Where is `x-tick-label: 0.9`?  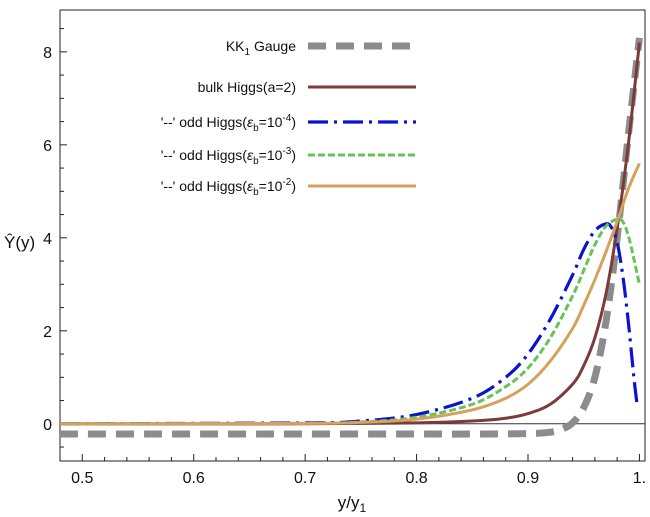 x-tick-label: 0.9 is located at coordinates (528, 478).